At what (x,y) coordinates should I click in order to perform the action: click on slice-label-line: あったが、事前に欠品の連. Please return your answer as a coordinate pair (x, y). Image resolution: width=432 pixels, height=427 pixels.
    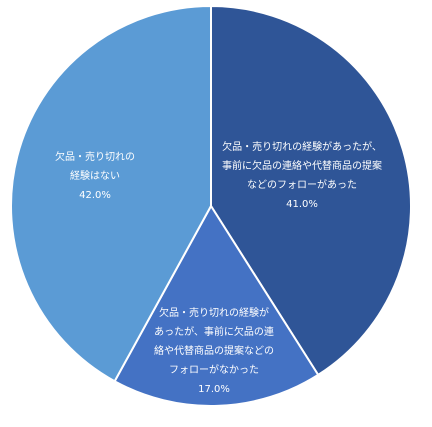
    Looking at the image, I should click on (214, 332).